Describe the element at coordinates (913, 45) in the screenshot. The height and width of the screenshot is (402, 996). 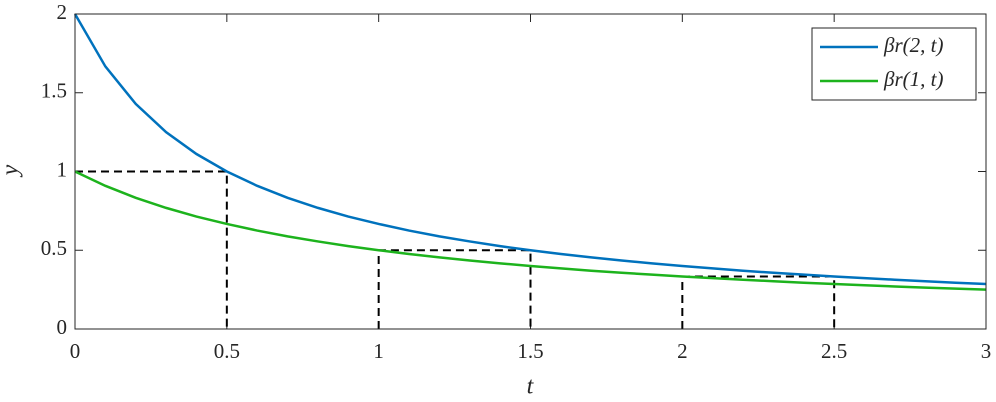
I see `legend-label: βr(2, t)` at that location.